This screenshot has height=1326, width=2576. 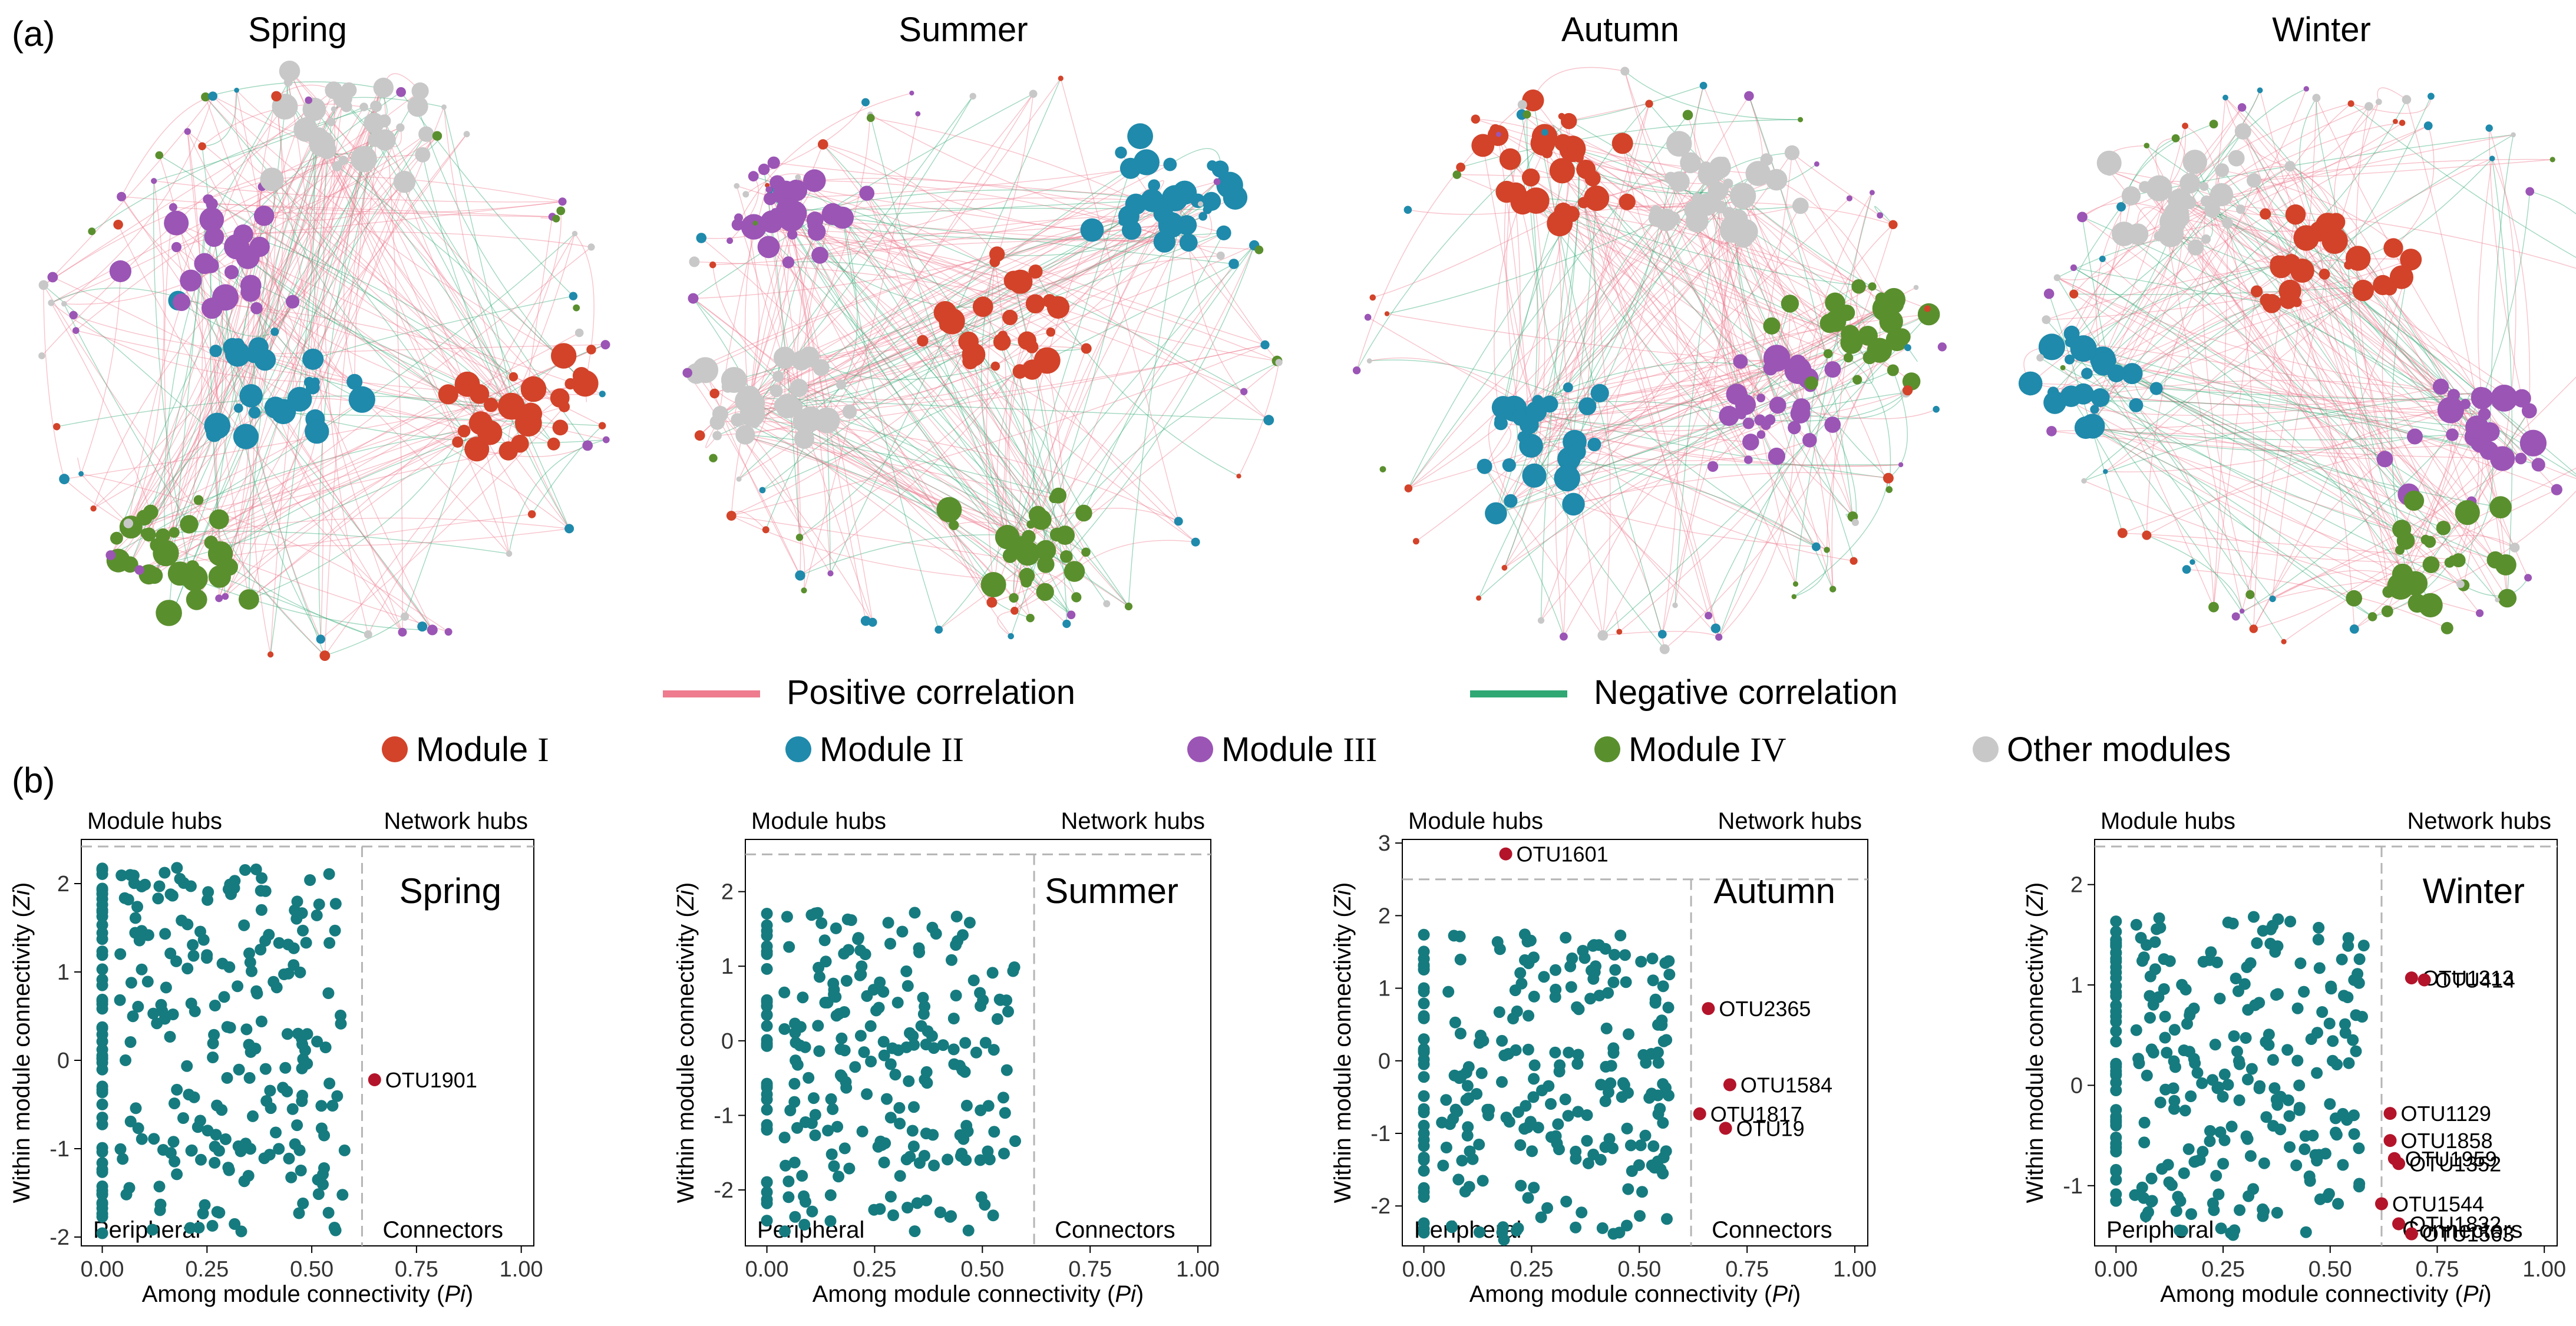 I want to click on x-tick-label: 0.50, so click(x=312, y=1269).